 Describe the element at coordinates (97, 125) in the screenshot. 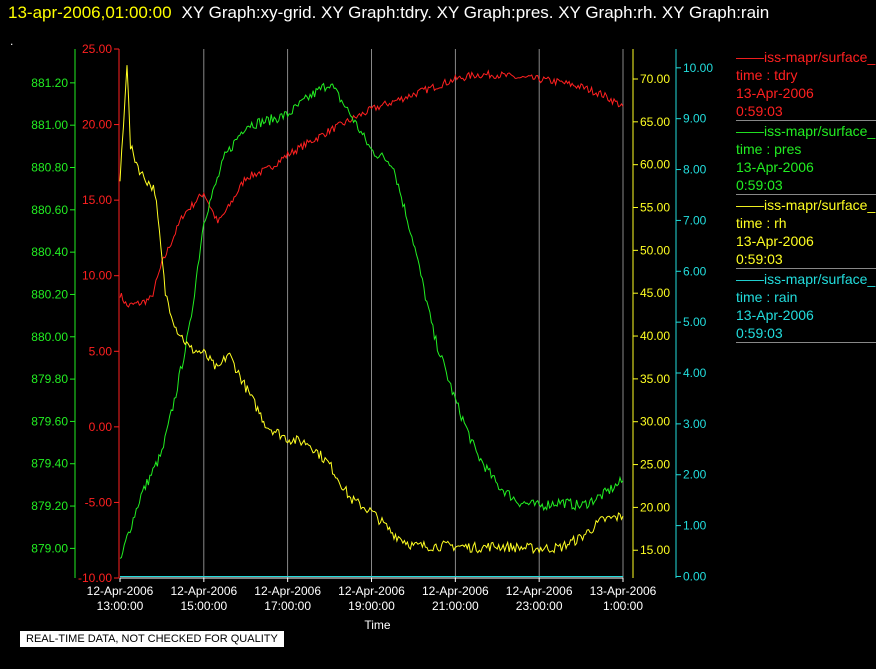

I see `tdry-y-tick-label: 20.00` at that location.